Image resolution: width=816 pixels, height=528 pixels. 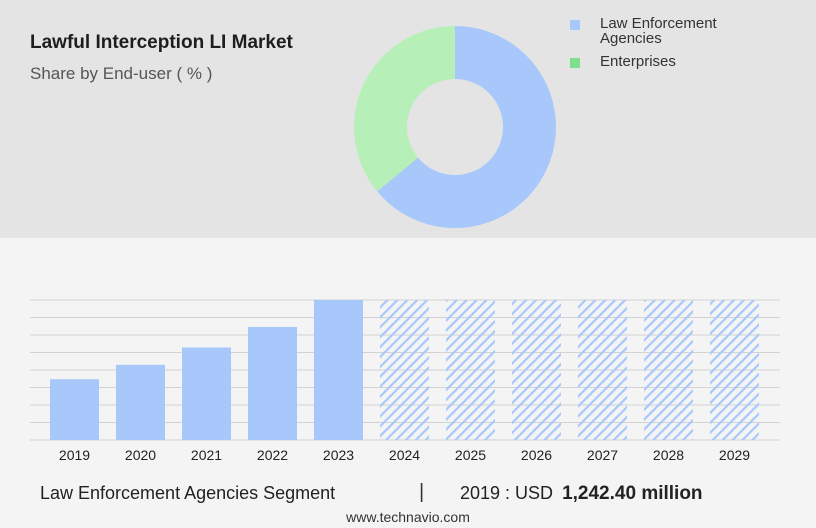 What do you see at coordinates (466, 127) in the screenshot?
I see `donut-slice-law-enforcement-agencies` at bounding box center [466, 127].